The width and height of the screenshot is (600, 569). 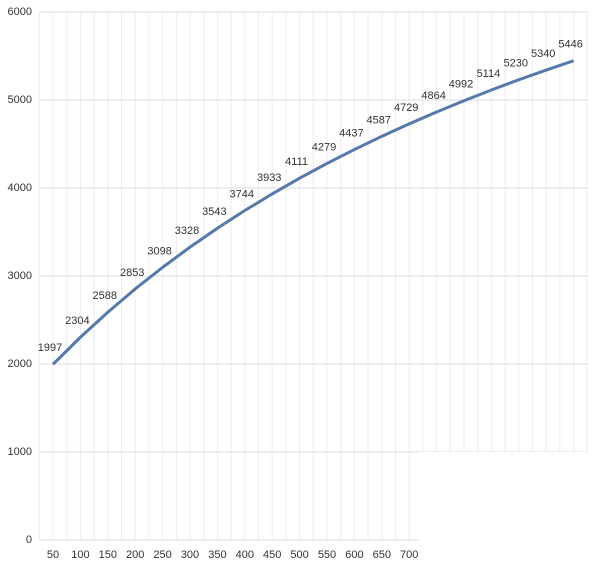 What do you see at coordinates (324, 147) in the screenshot?
I see `data-label: 4279` at bounding box center [324, 147].